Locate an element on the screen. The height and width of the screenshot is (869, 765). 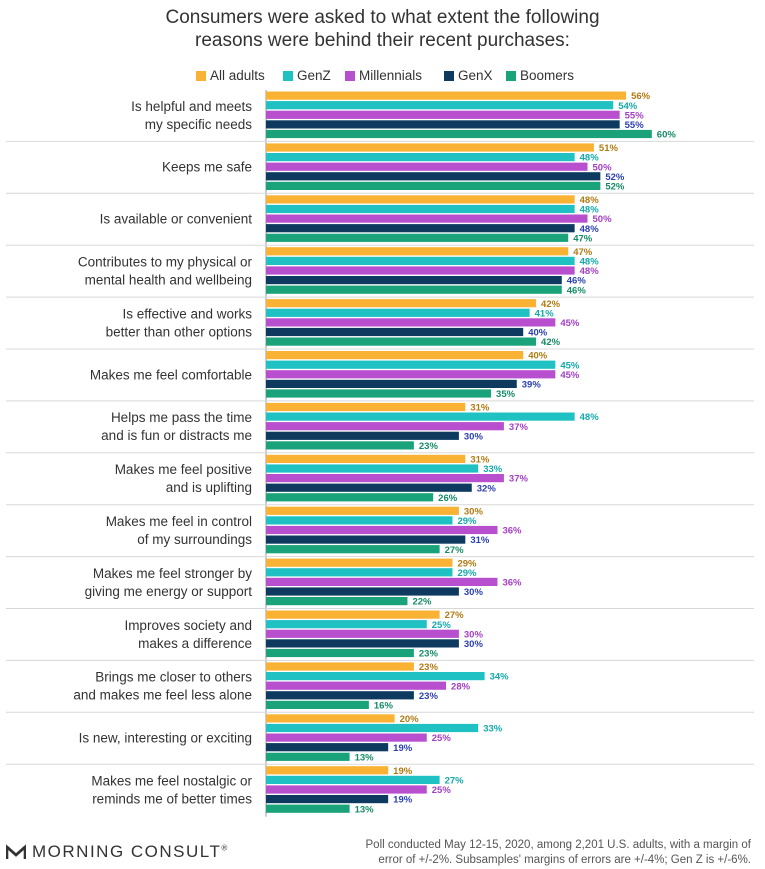
bar-value-label: 34% is located at coordinates (500, 677).